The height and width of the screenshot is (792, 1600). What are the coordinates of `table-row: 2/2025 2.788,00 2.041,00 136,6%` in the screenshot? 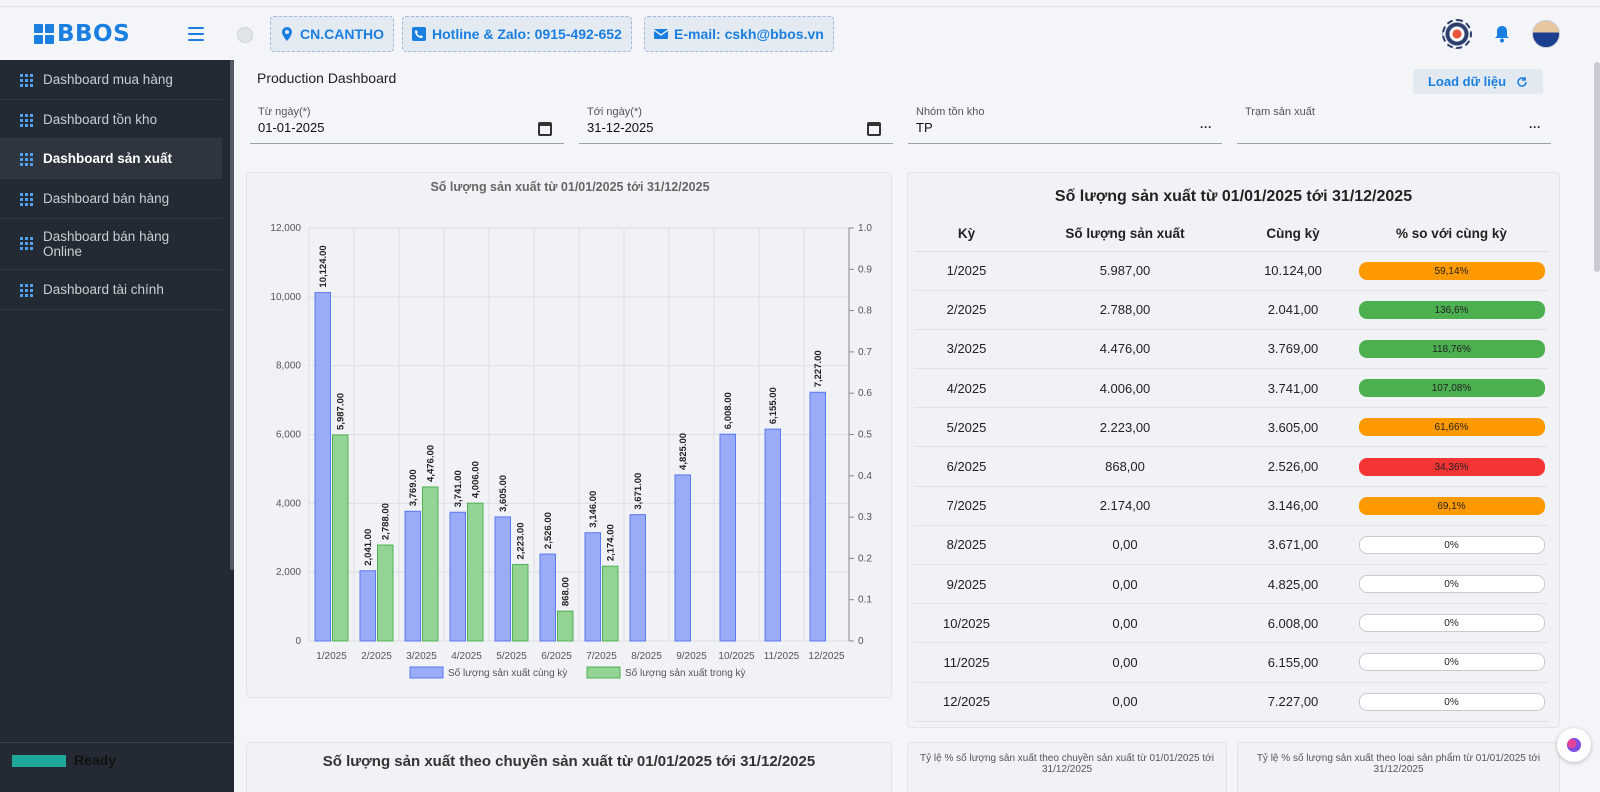 It's located at (1231, 310).